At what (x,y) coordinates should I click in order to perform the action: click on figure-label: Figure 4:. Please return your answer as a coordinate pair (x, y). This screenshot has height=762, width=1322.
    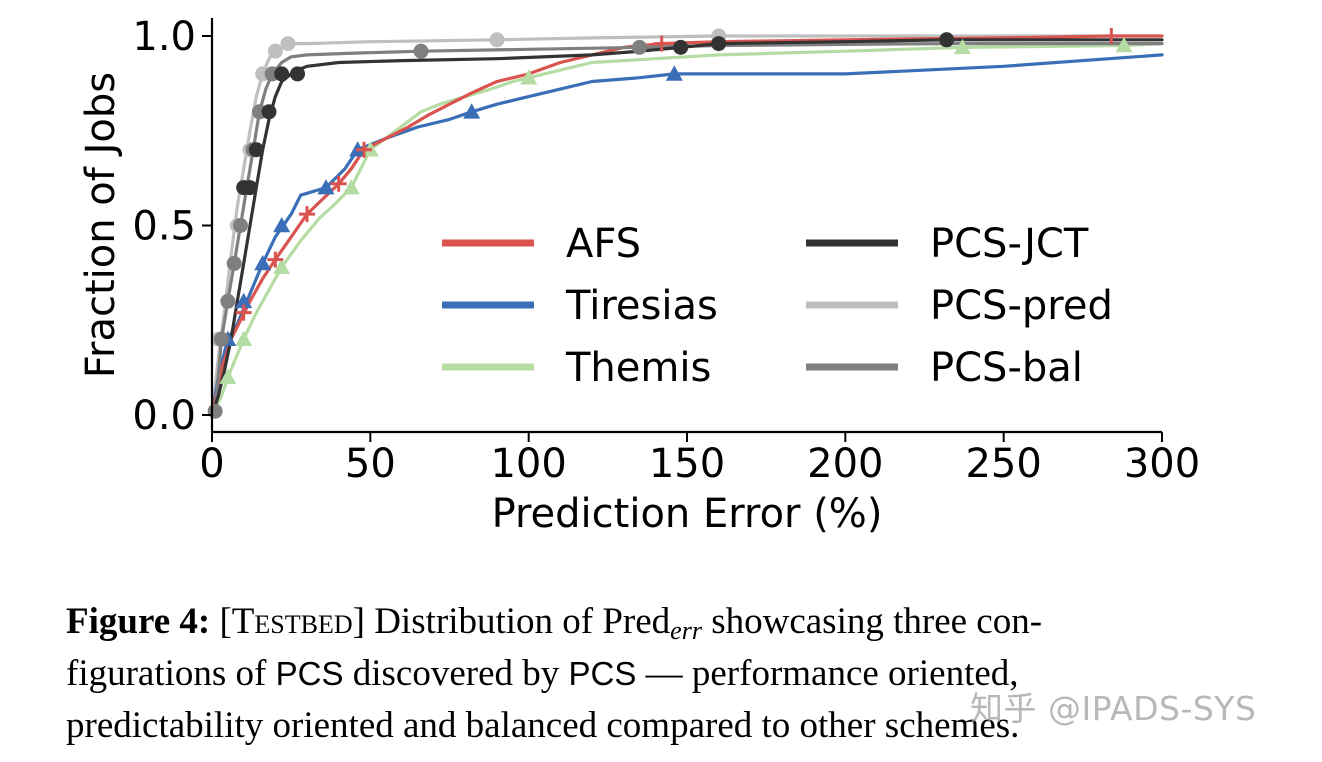
    Looking at the image, I should click on (138, 621).